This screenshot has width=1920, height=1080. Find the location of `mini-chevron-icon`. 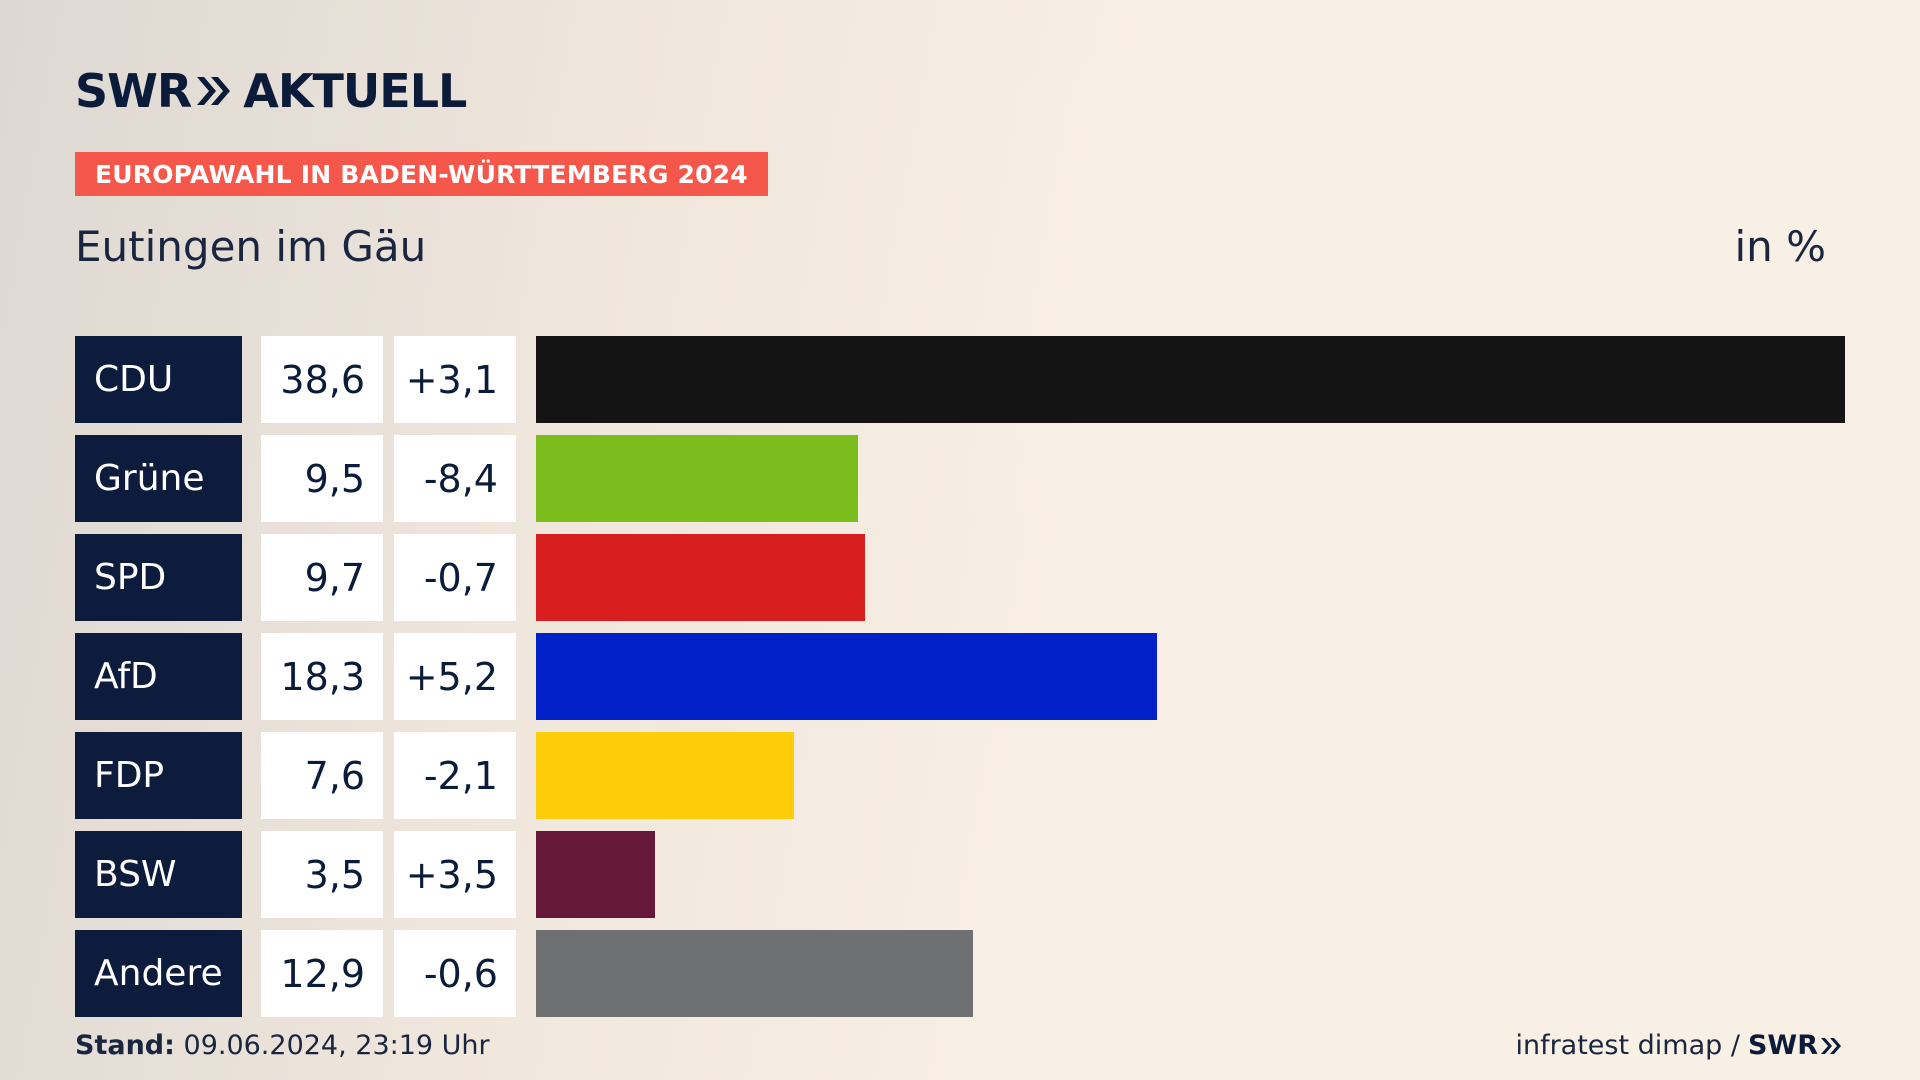

mini-chevron-icon is located at coordinates (1832, 1046).